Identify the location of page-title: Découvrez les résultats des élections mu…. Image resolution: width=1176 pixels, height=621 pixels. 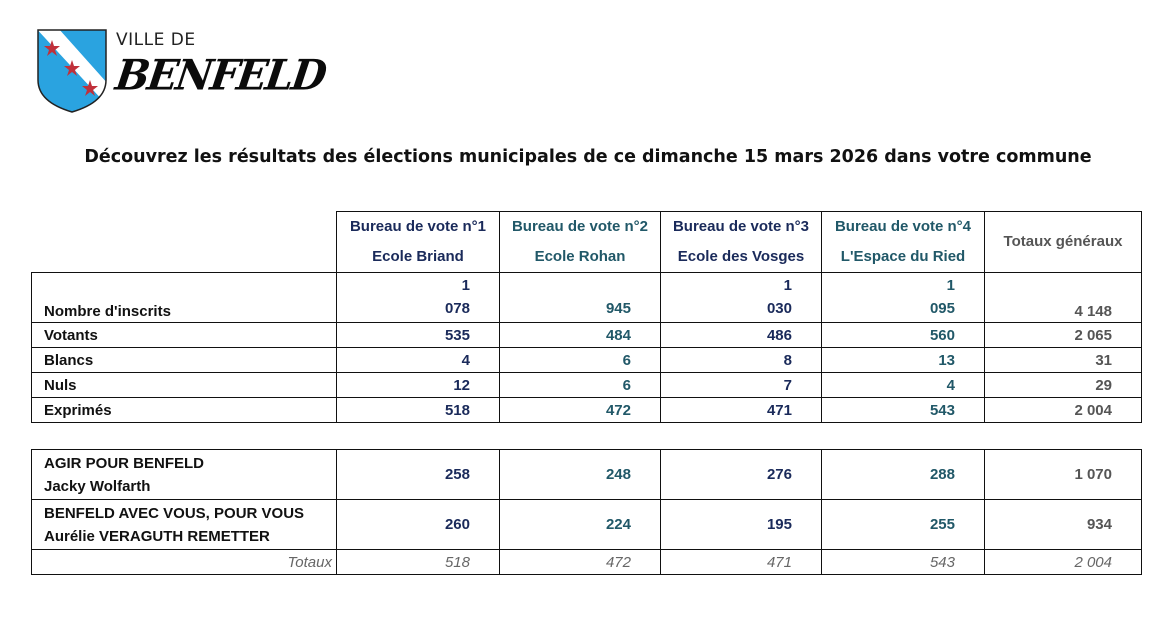
(588, 157).